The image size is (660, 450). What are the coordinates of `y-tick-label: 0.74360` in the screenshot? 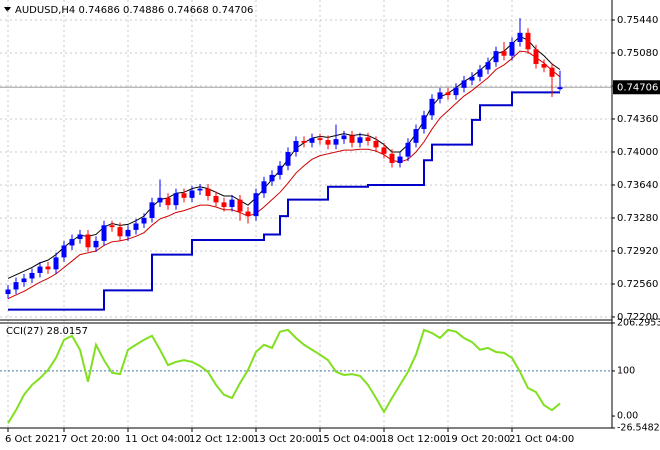 It's located at (637, 119).